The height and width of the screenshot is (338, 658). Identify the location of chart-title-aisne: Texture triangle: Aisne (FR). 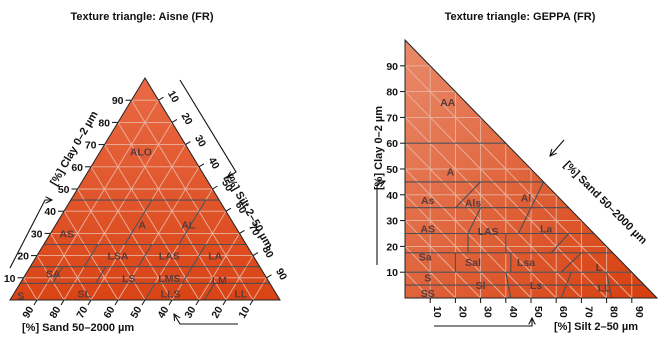
(141, 17).